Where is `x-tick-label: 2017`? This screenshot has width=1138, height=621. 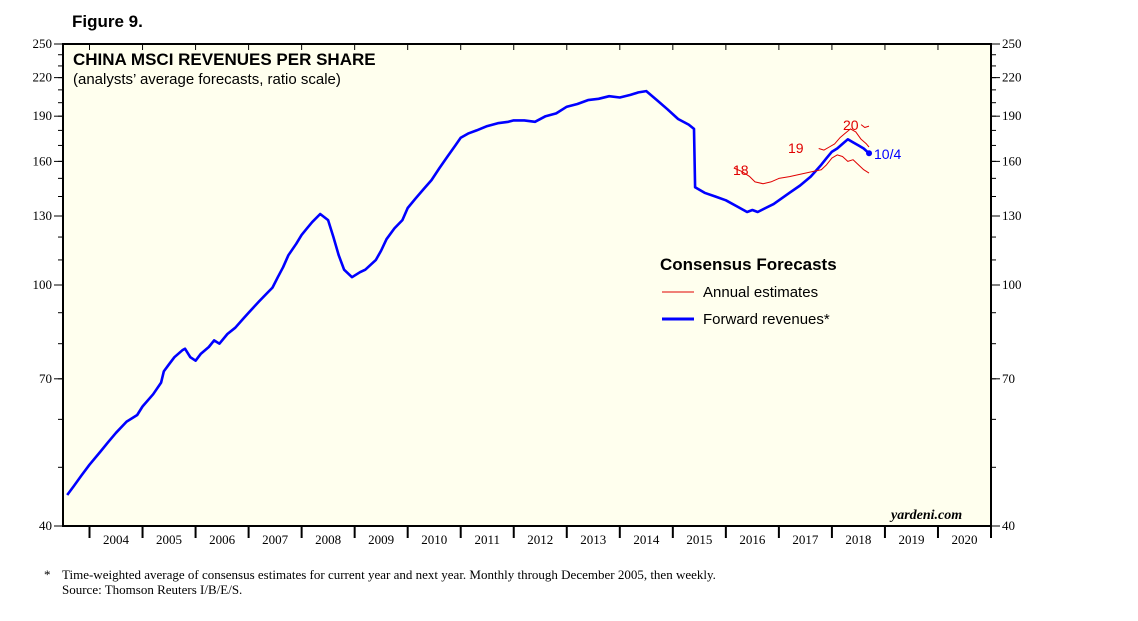 x-tick-label: 2017 is located at coordinates (805, 539).